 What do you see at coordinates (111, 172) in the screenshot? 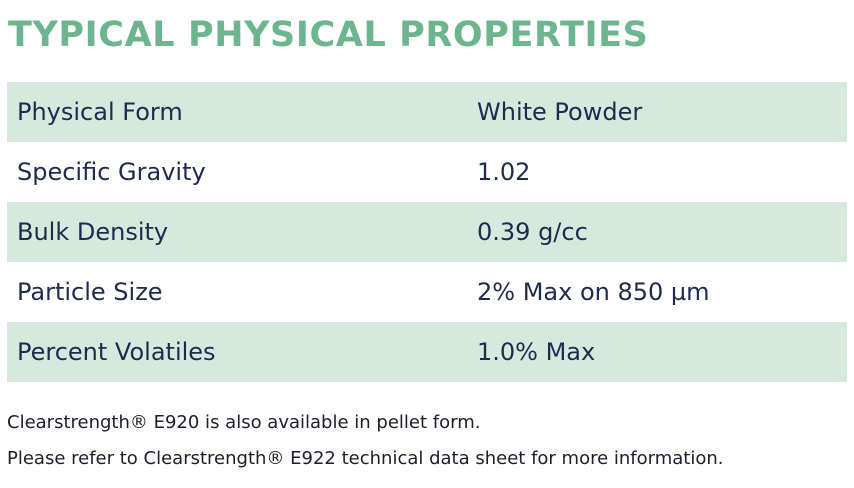
I see `property-name: Specific Gravity` at bounding box center [111, 172].